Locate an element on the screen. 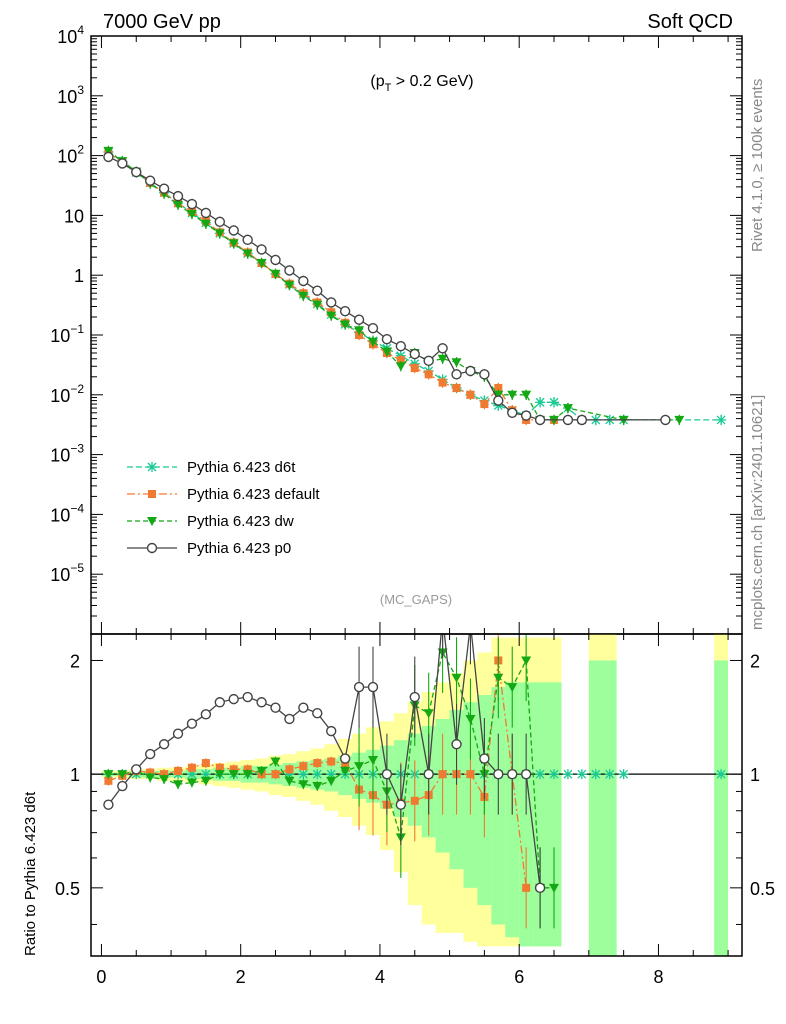  legend-marker-dw is located at coordinates (152, 521).